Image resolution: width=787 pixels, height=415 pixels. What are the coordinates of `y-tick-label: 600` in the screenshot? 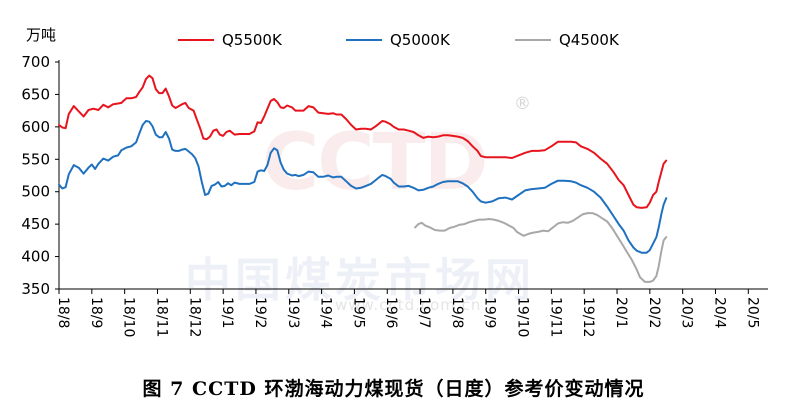 It's located at (35, 127).